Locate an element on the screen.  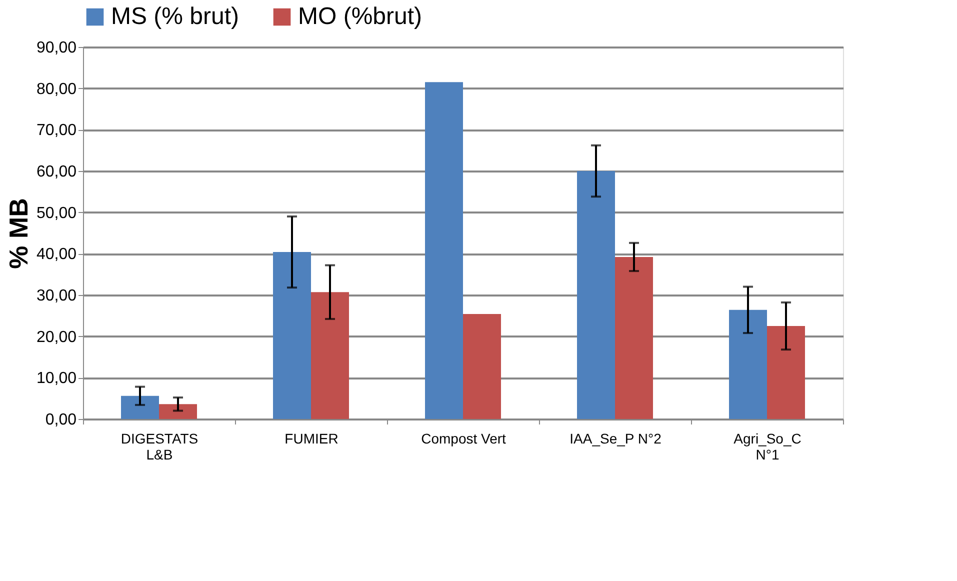
x-tick-label: IAA_Se_P N°2 is located at coordinates (616, 438).